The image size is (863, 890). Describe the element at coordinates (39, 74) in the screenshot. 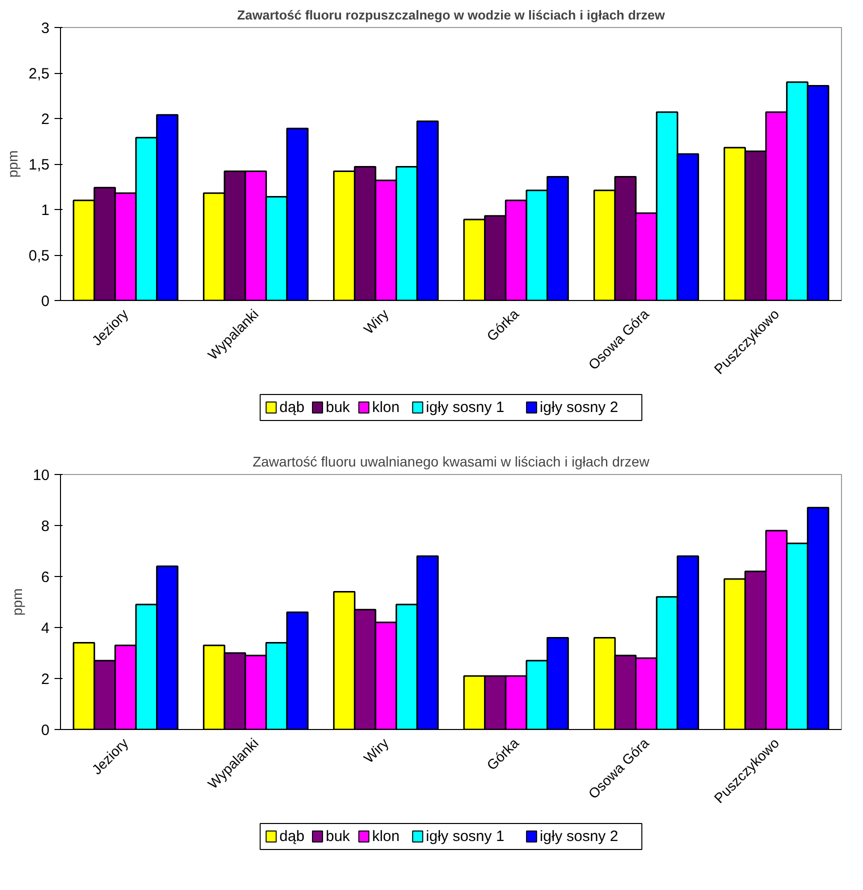

I see `y-tick-label: 2,5` at that location.